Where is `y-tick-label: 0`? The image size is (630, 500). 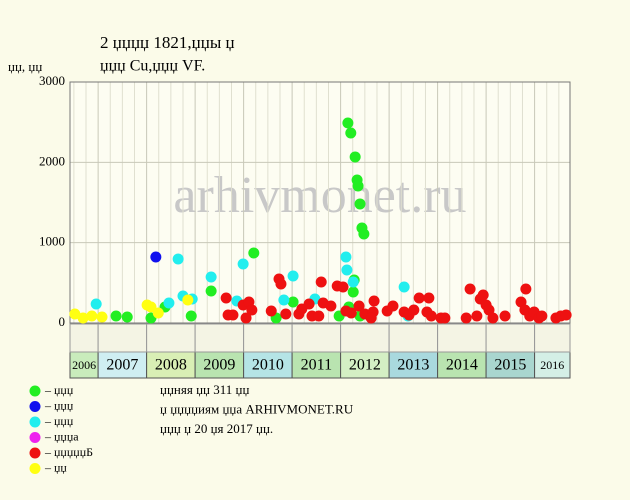 y-tick-label: 0 is located at coordinates (62, 321).